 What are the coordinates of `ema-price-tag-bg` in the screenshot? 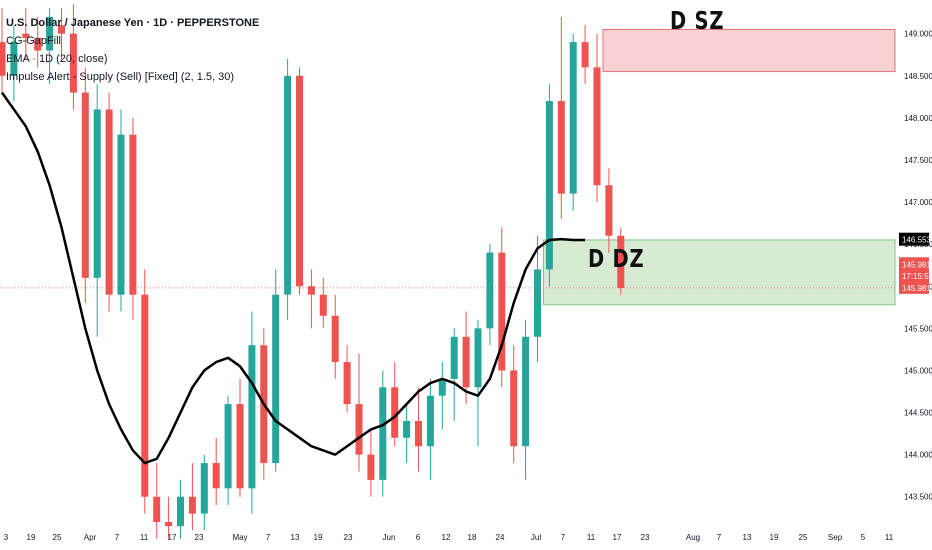 It's located at (914, 239).